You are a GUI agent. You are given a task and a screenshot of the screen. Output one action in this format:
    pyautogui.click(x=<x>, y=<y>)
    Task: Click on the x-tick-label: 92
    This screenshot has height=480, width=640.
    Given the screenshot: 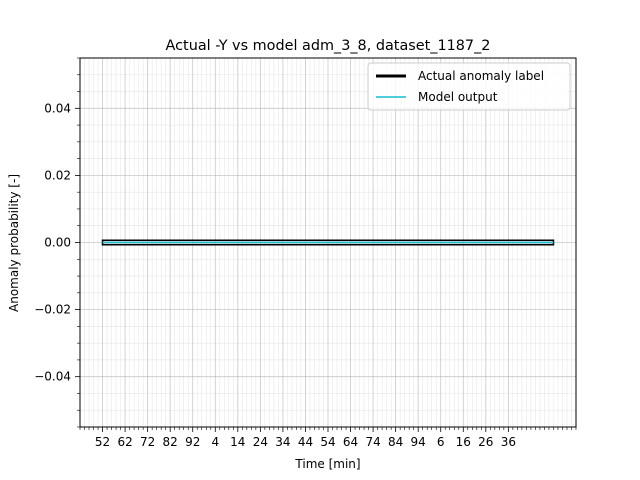 What is the action you would take?
    pyautogui.click(x=192, y=442)
    